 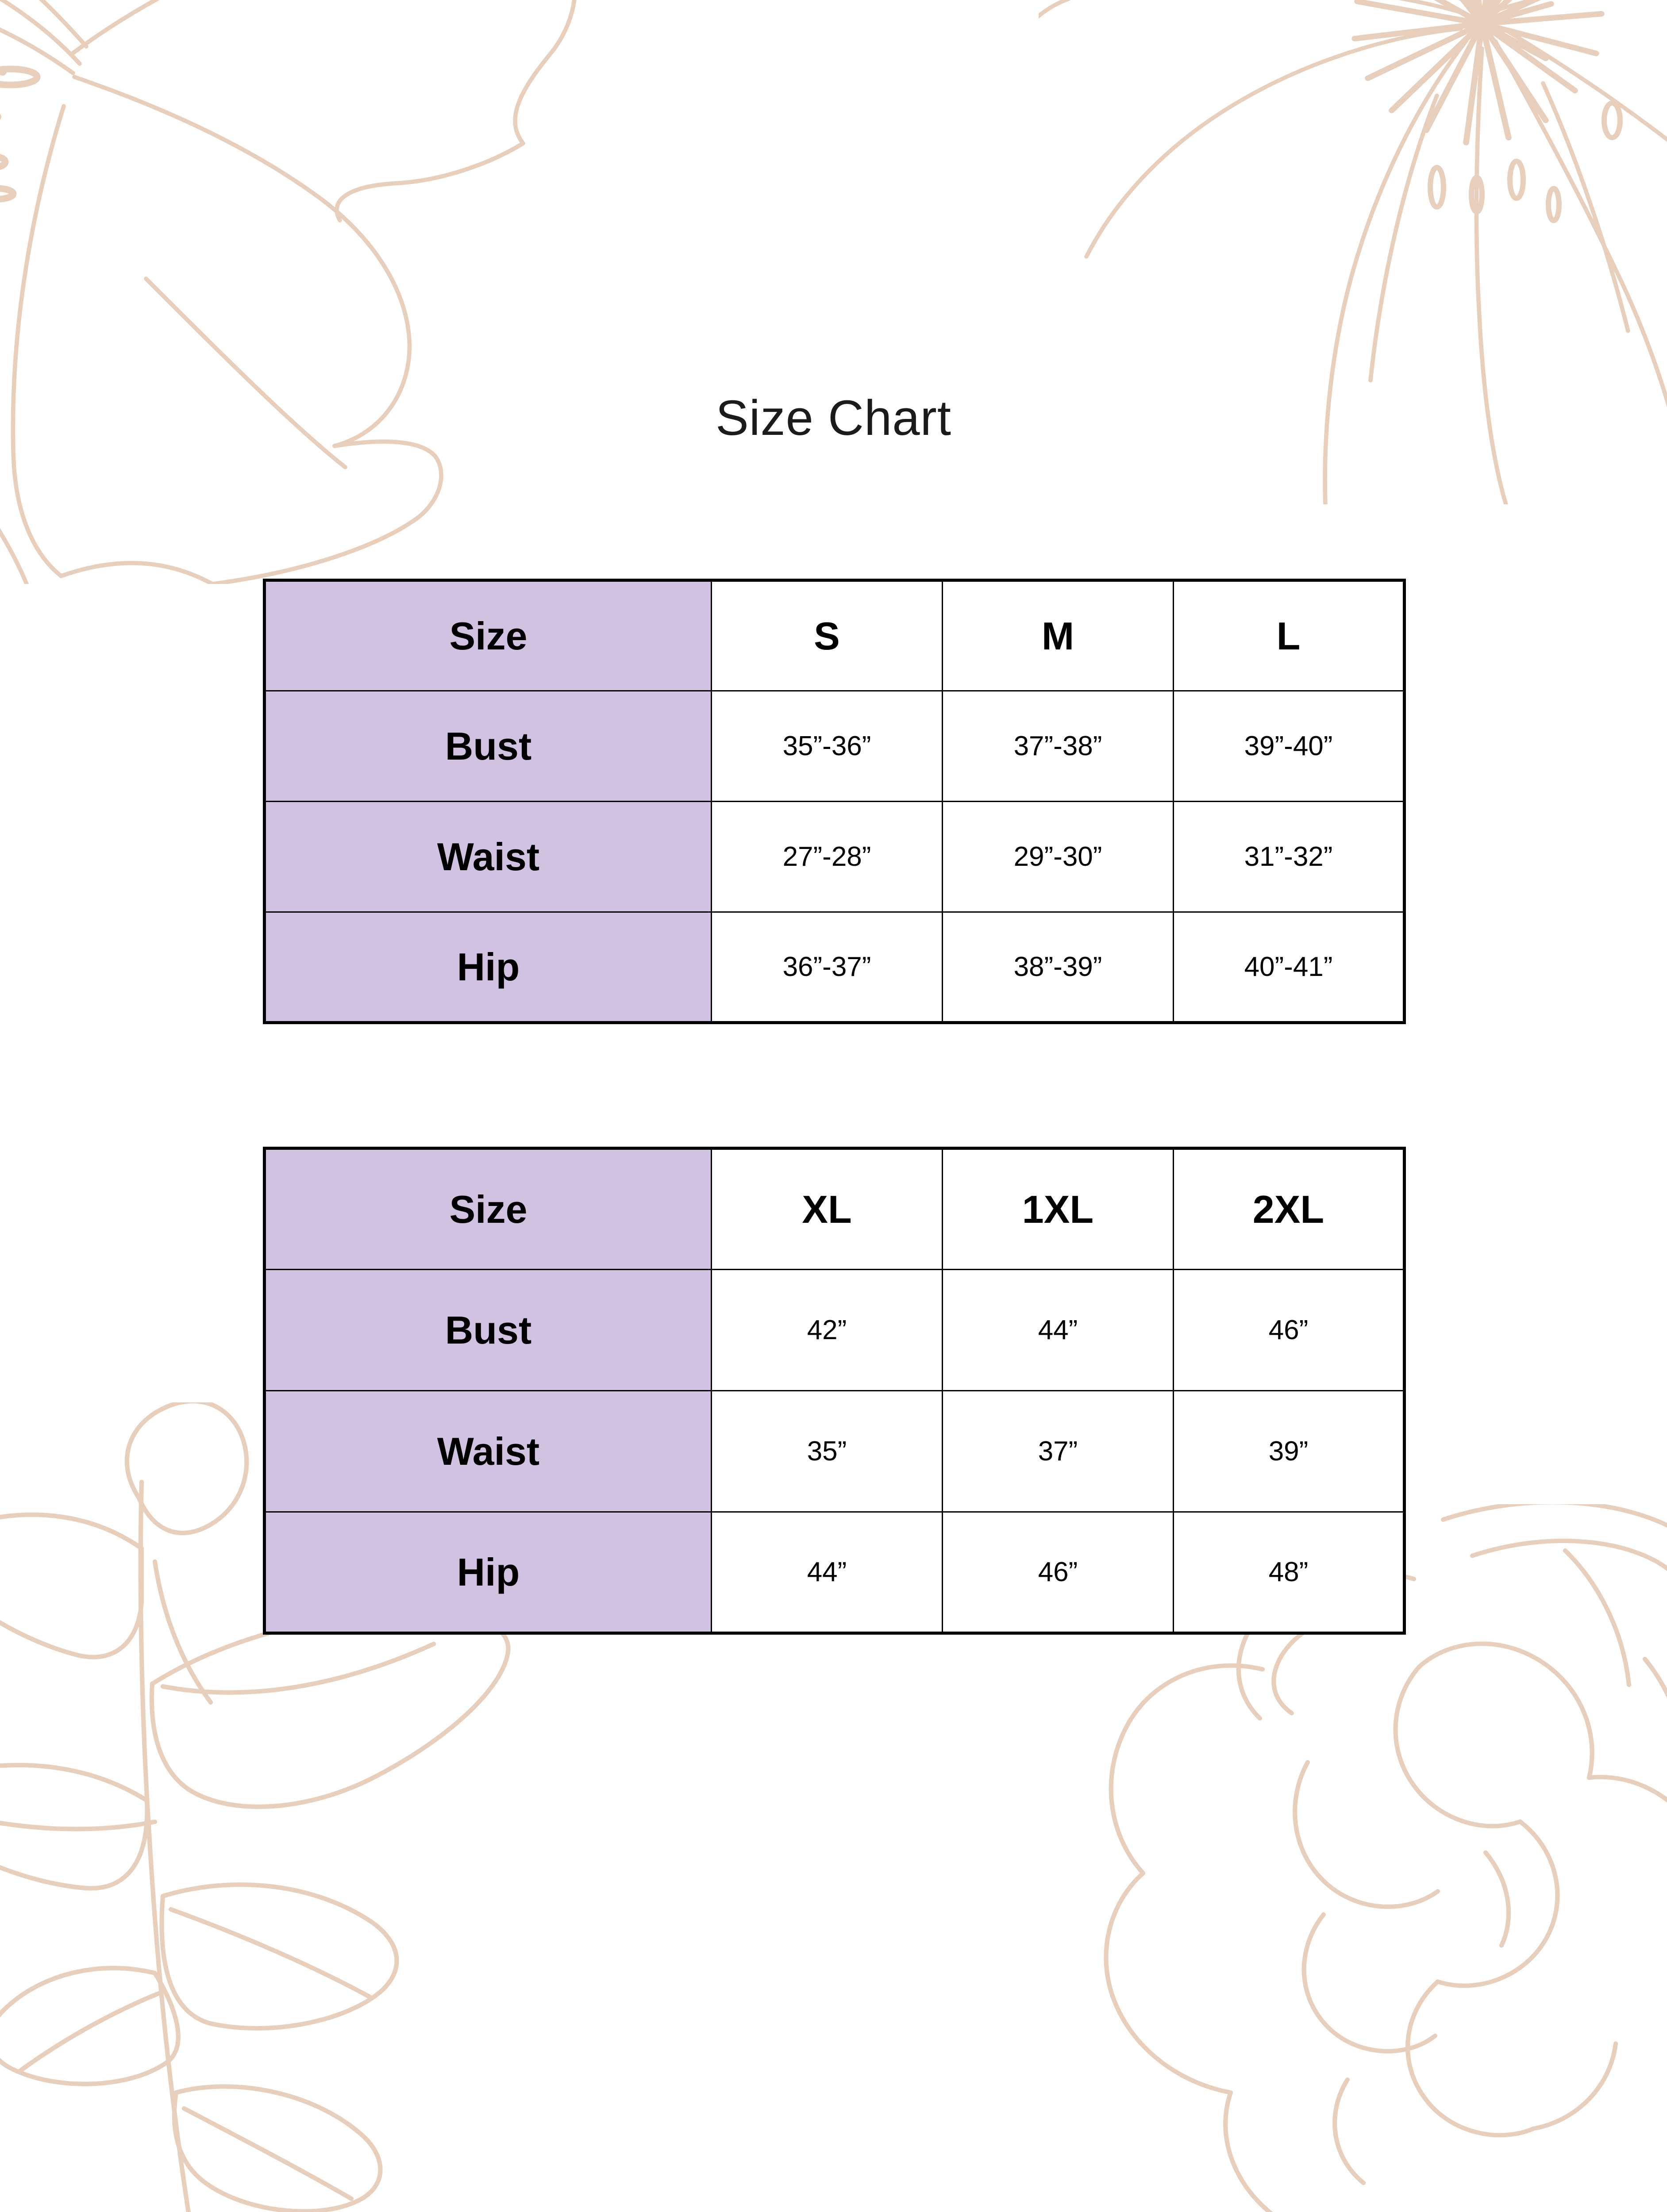 I want to click on cell-waist-m: 29”-30”, so click(x=1058, y=857).